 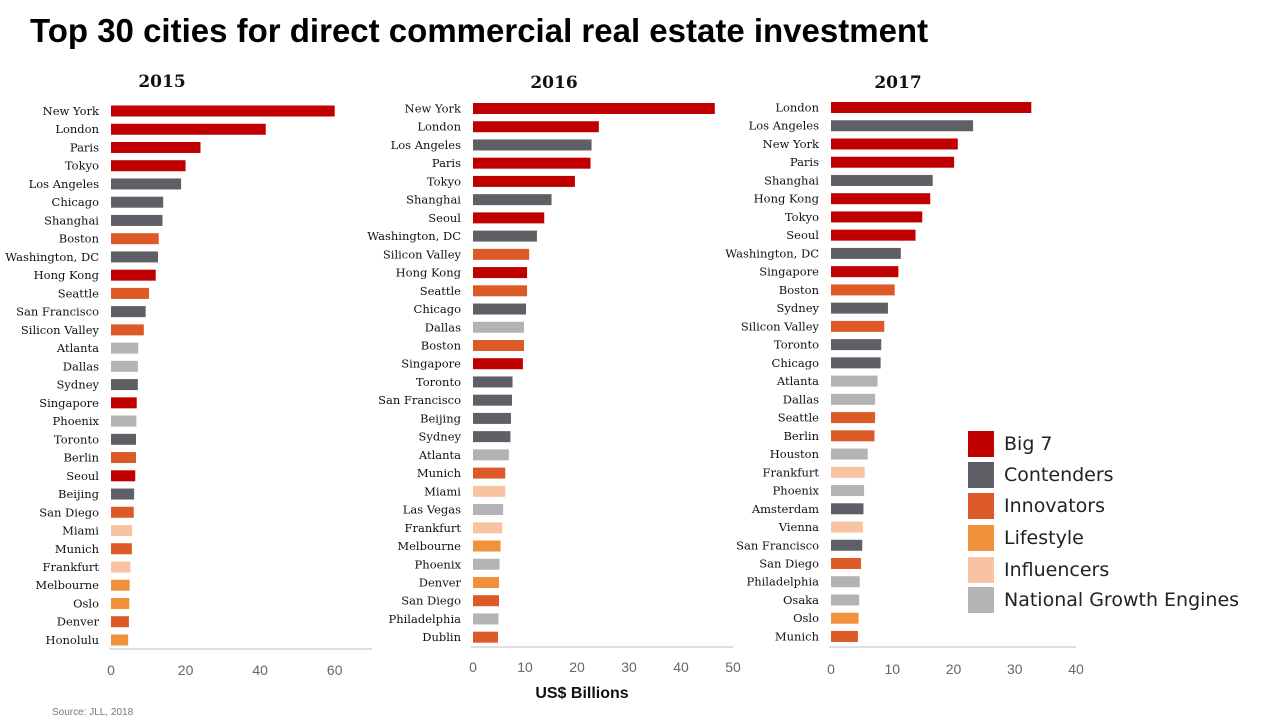 I want to click on category-label: Paris, so click(x=804, y=162).